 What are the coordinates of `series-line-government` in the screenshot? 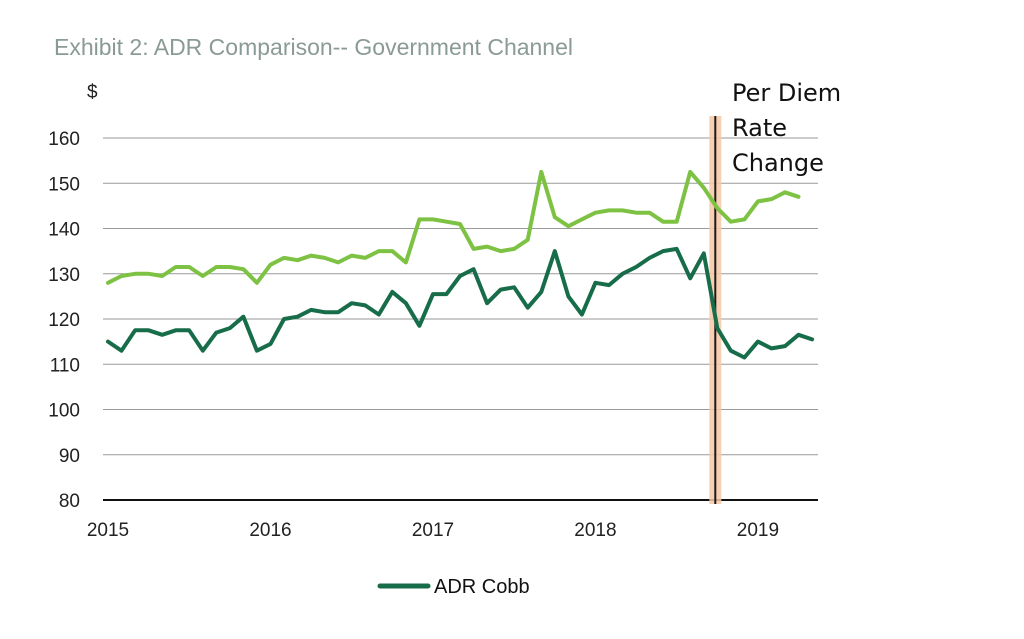 It's located at (453, 227).